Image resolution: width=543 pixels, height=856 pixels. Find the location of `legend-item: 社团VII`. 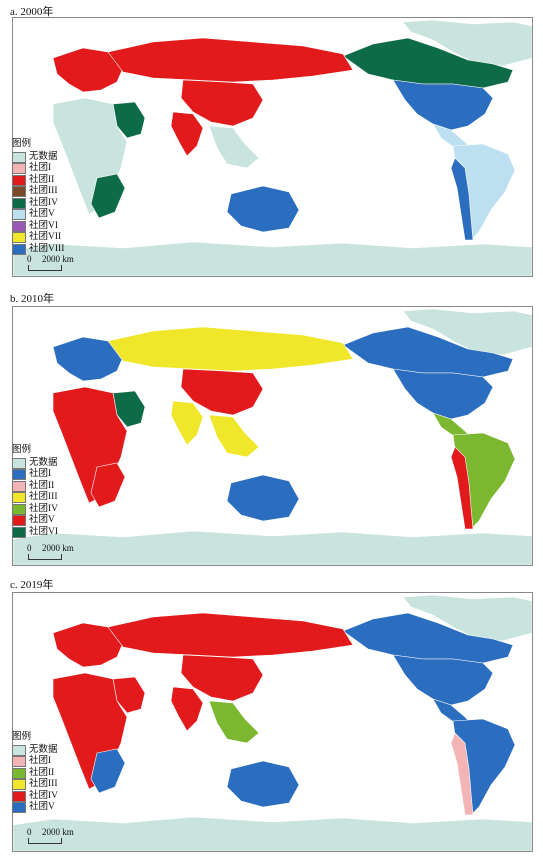

legend-item: 社团VII is located at coordinates (38, 238).